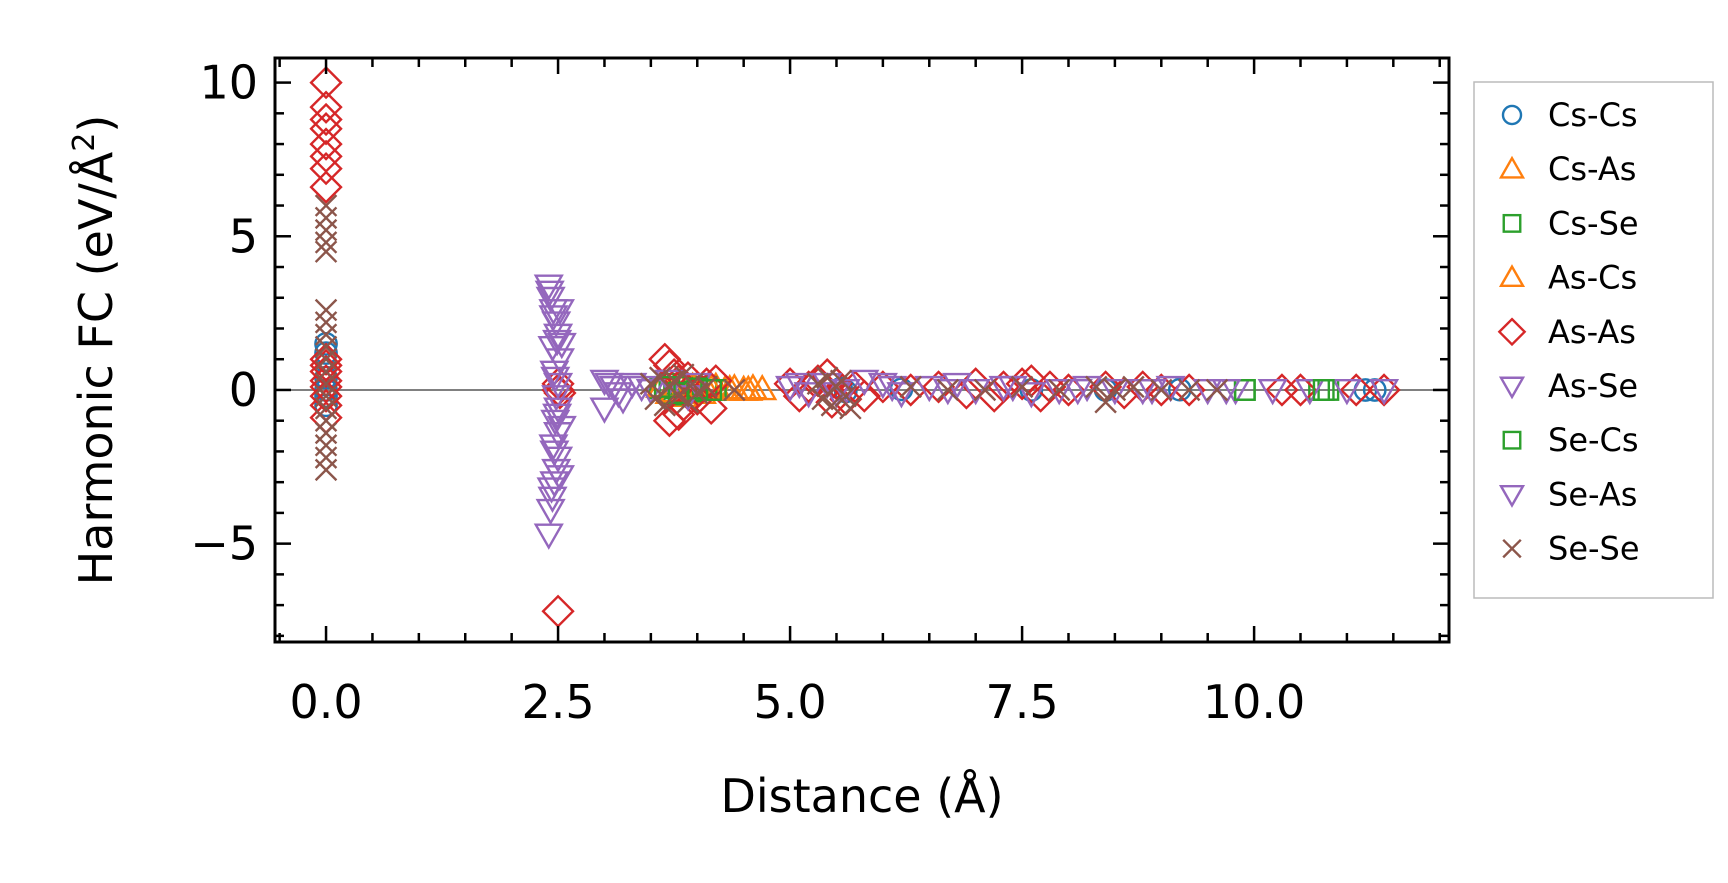  Describe the element at coordinates (1570, 440) in the screenshot. I see `legend-item-se-cs: Se-Cs` at that location.